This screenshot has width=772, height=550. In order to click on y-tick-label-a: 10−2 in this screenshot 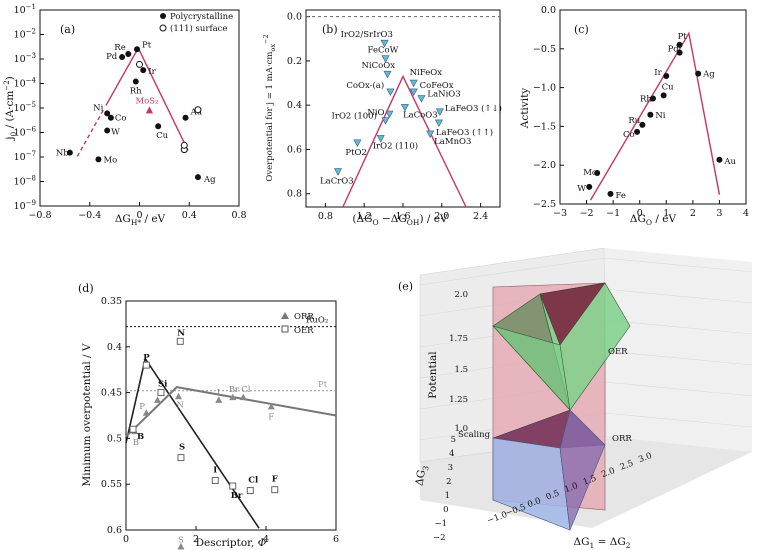, I will do `click(25, 34)`.